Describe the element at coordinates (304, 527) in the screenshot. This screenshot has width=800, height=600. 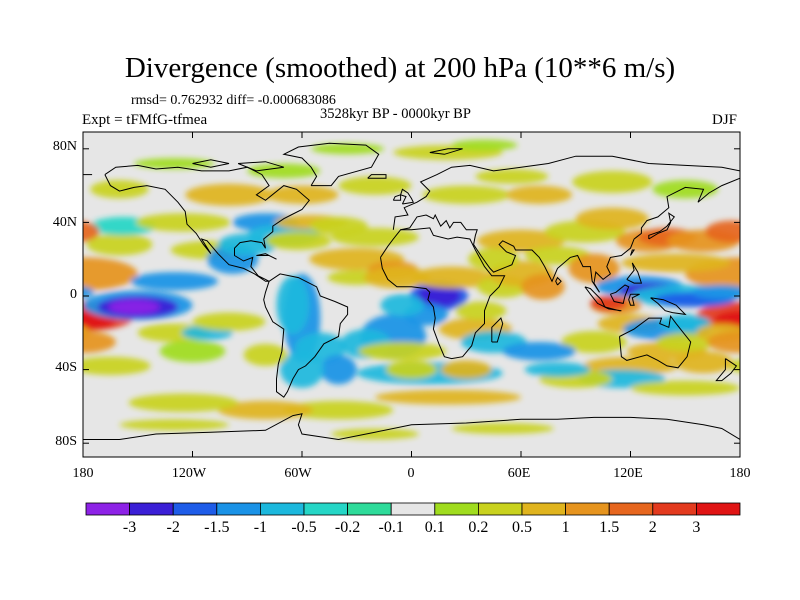
I see `colorbar-label: -0.5` at that location.